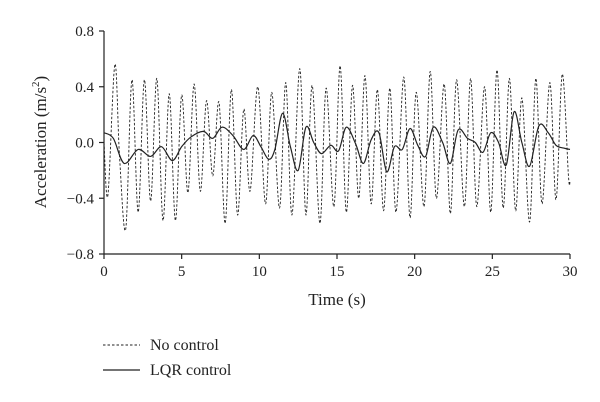 The height and width of the screenshot is (402, 600). Describe the element at coordinates (84, 32) in the screenshot. I see `y-tick-label-0: 0.8` at that location.